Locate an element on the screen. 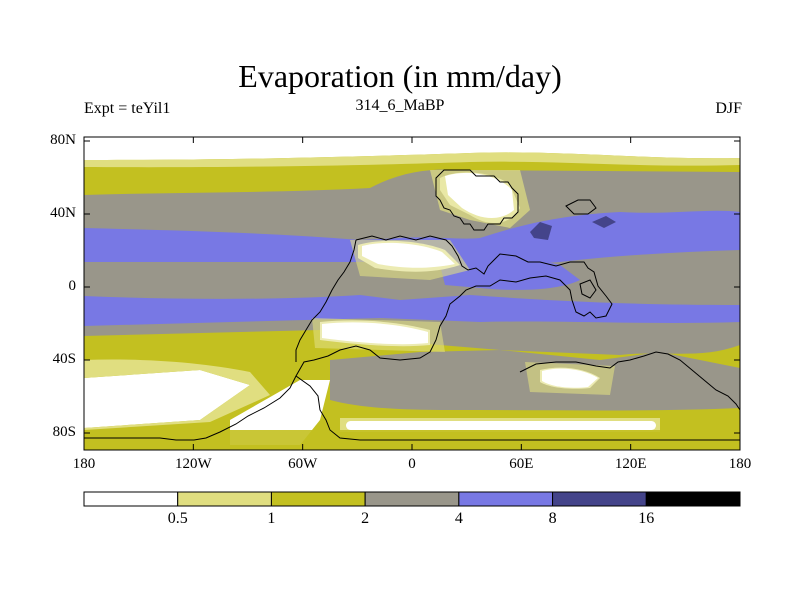  colorbar-label-5: 16 is located at coordinates (646, 518).